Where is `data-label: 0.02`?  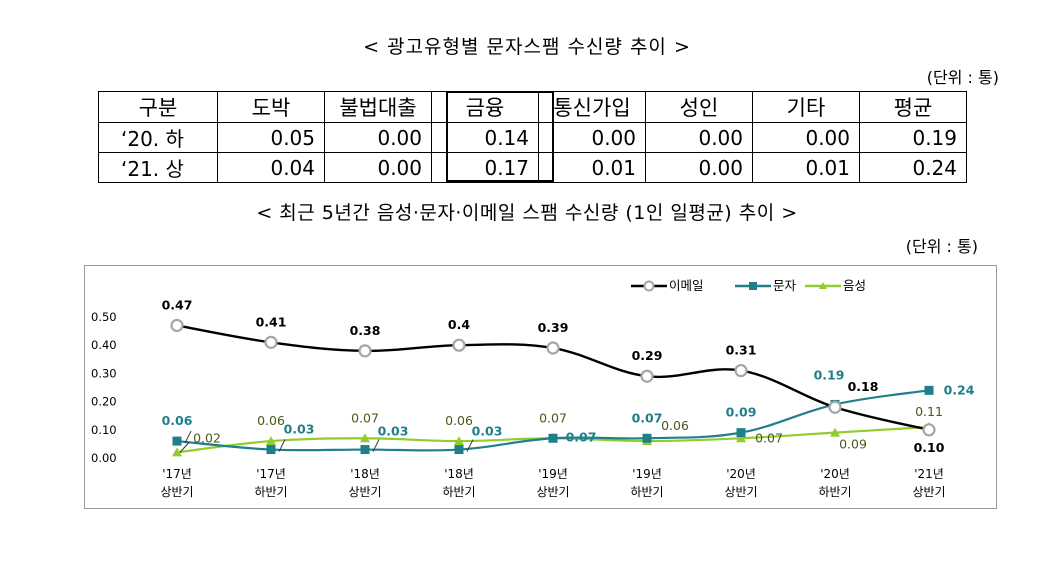 data-label: 0.02 is located at coordinates (207, 437).